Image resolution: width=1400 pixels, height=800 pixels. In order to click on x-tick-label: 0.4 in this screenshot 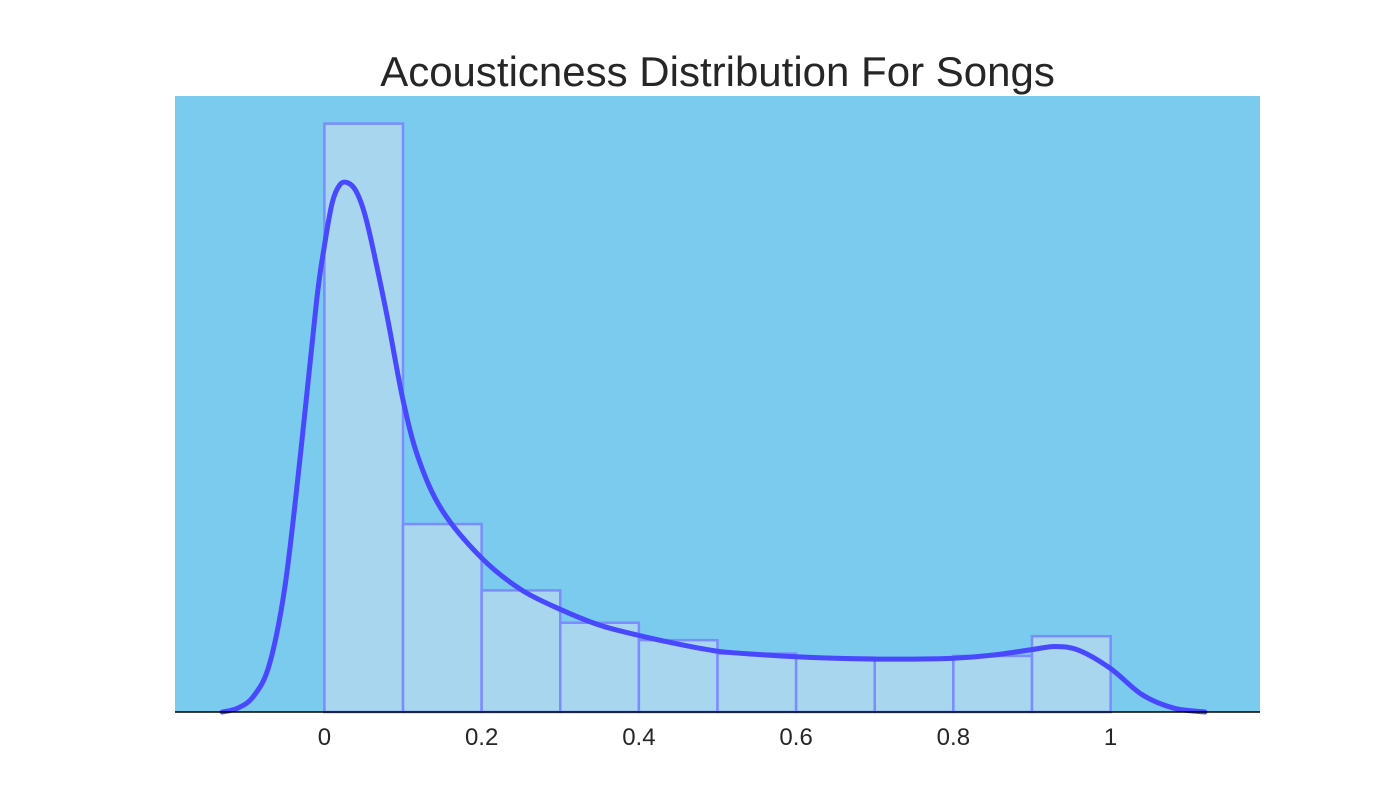, I will do `click(638, 737)`.